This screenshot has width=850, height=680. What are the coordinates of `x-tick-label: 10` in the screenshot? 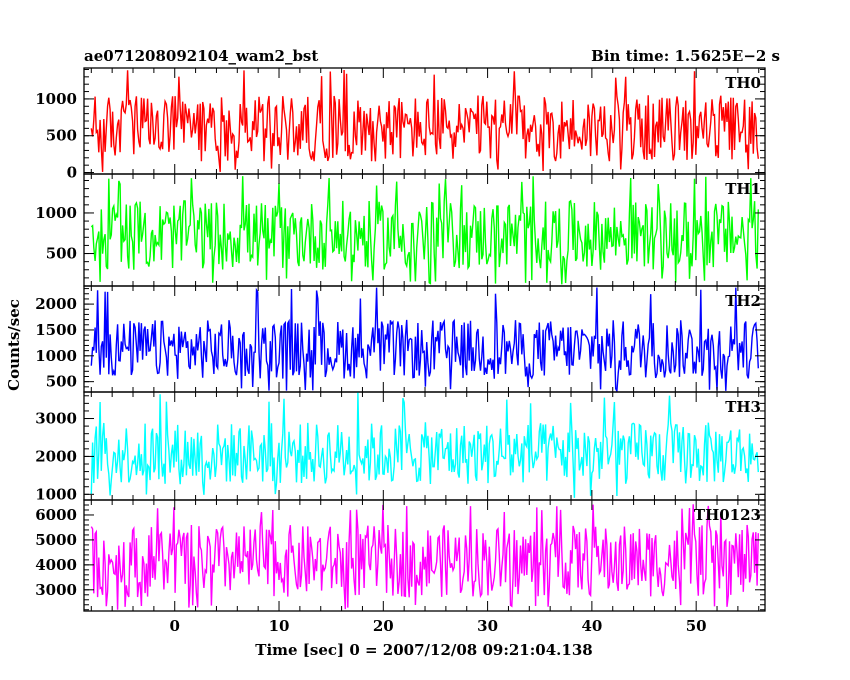 It's located at (279, 626).